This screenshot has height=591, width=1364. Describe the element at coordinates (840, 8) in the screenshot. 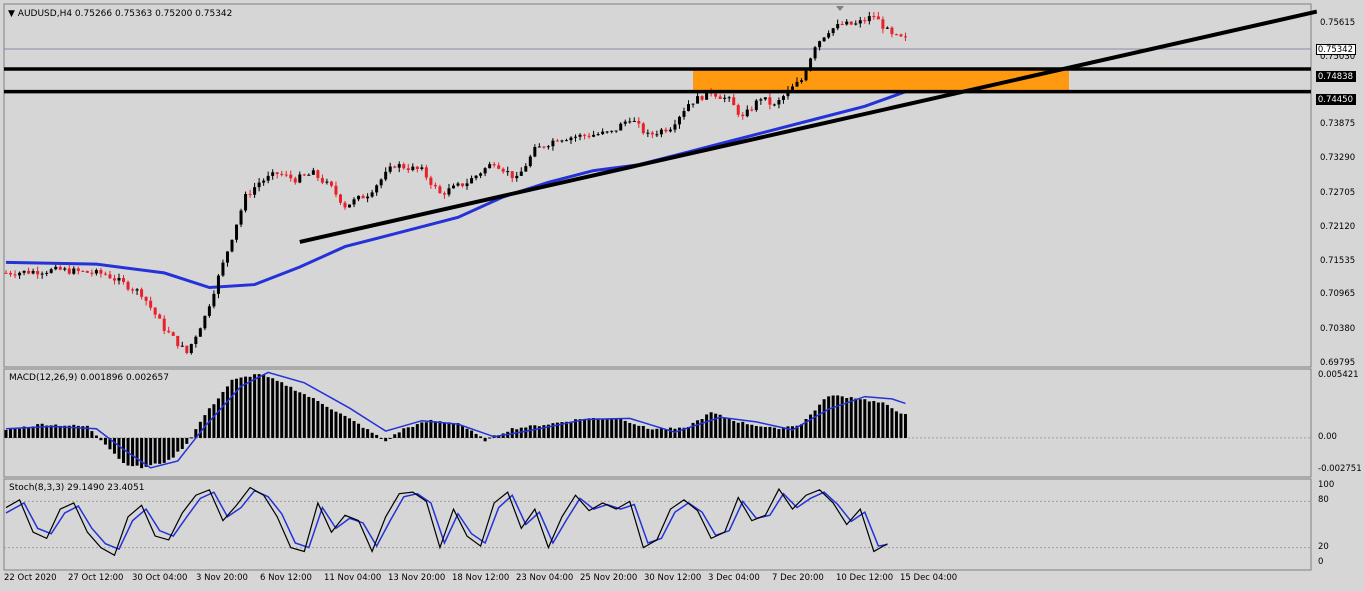

I see `scroll-marker-icon` at that location.